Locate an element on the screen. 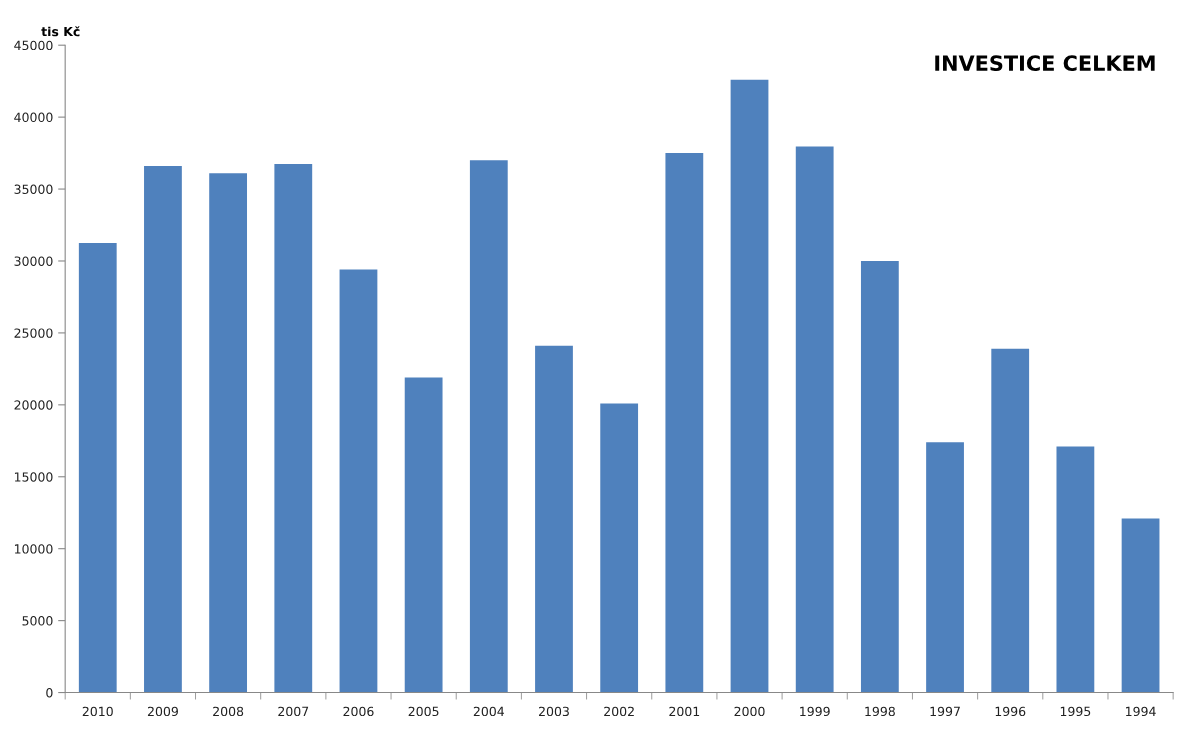 Image resolution: width=1185 pixels, height=729 pixels. y-tick-label: 10000 is located at coordinates (33, 549).